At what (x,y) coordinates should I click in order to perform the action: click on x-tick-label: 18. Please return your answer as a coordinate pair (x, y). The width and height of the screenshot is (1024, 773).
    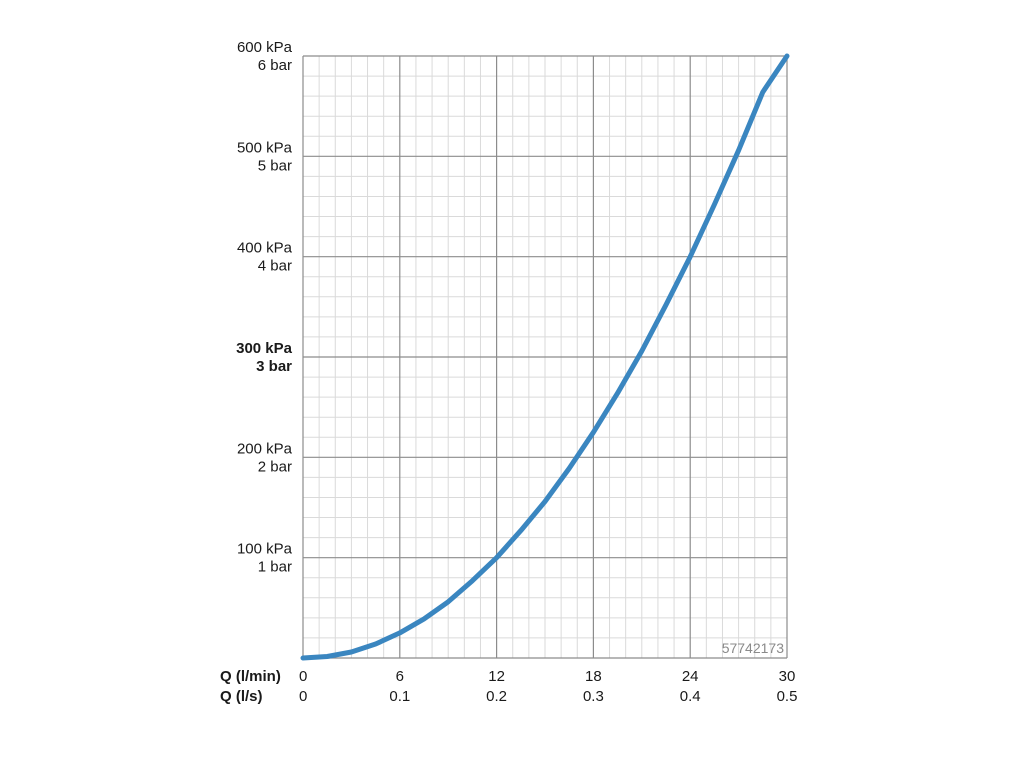
    Looking at the image, I should click on (593, 676).